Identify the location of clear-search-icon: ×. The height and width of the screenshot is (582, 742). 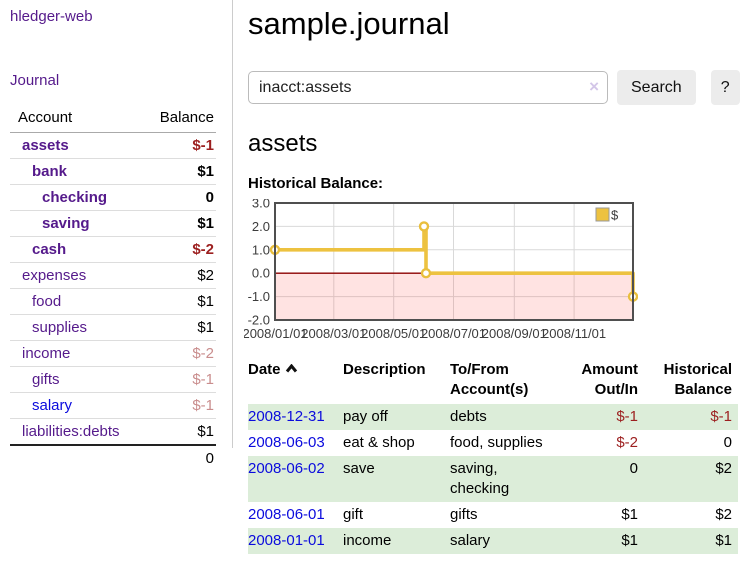
(594, 86).